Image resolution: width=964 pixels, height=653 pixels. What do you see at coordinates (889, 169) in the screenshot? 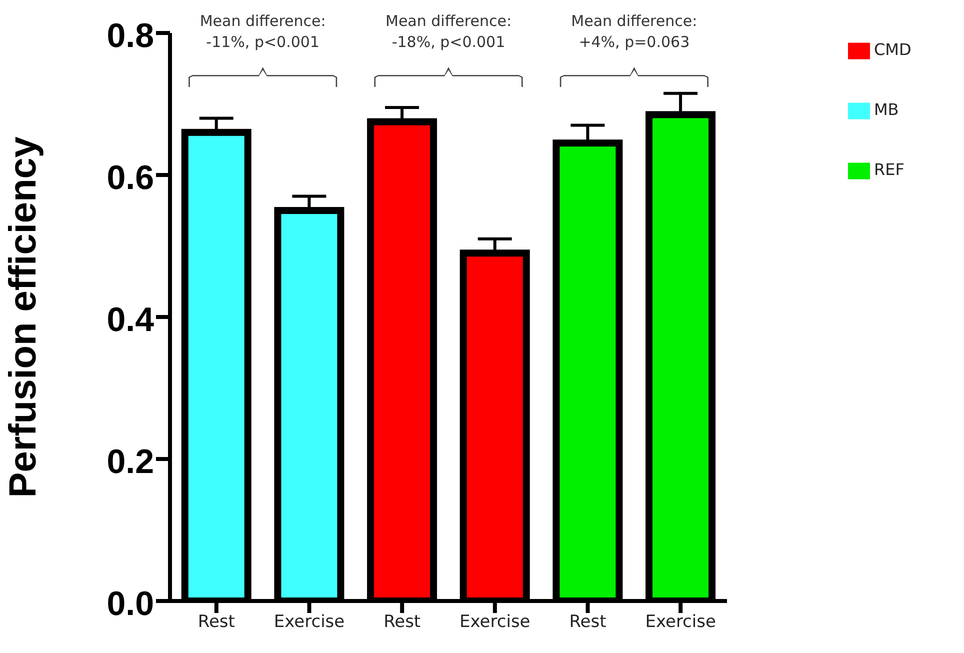
I see `legend-label: REF` at bounding box center [889, 169].